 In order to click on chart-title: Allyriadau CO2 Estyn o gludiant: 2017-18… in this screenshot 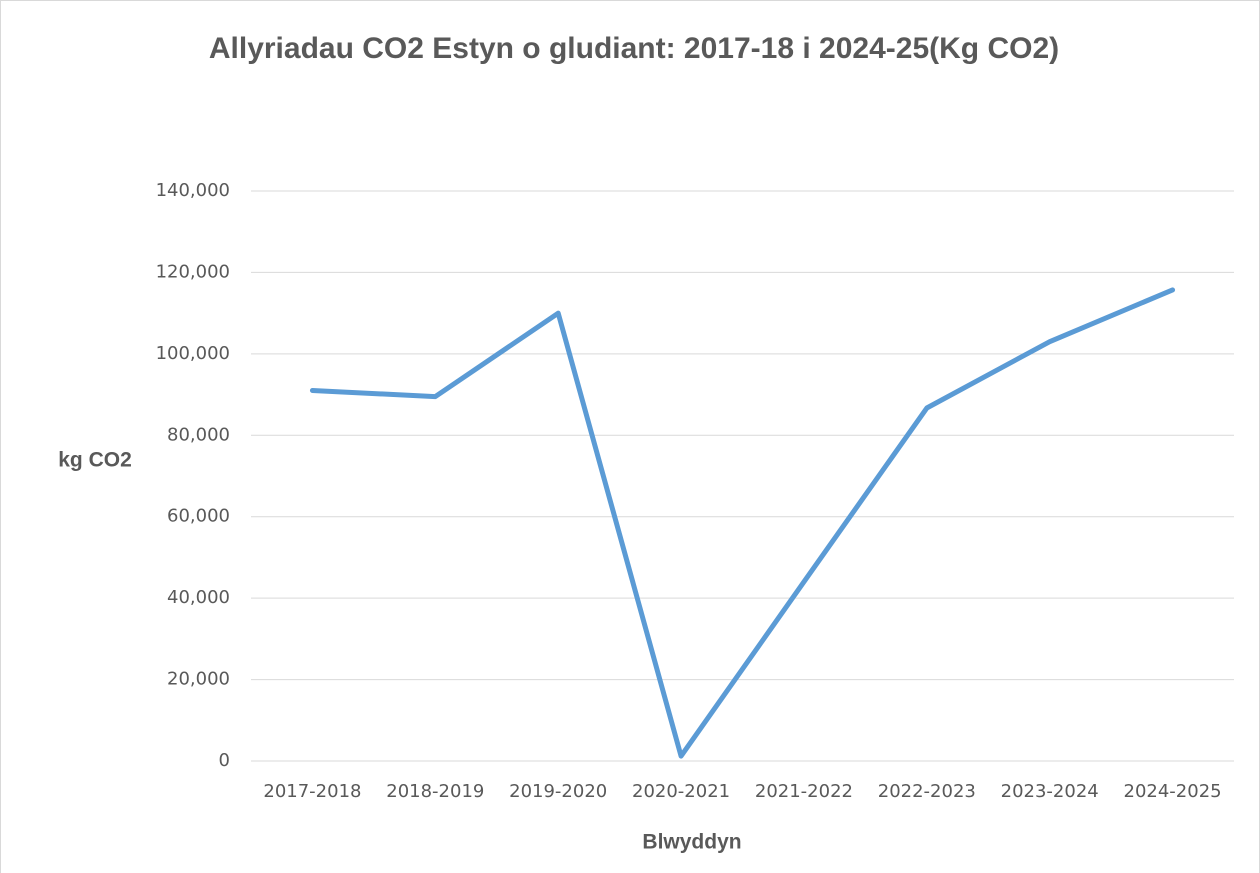, I will do `click(634, 48)`.